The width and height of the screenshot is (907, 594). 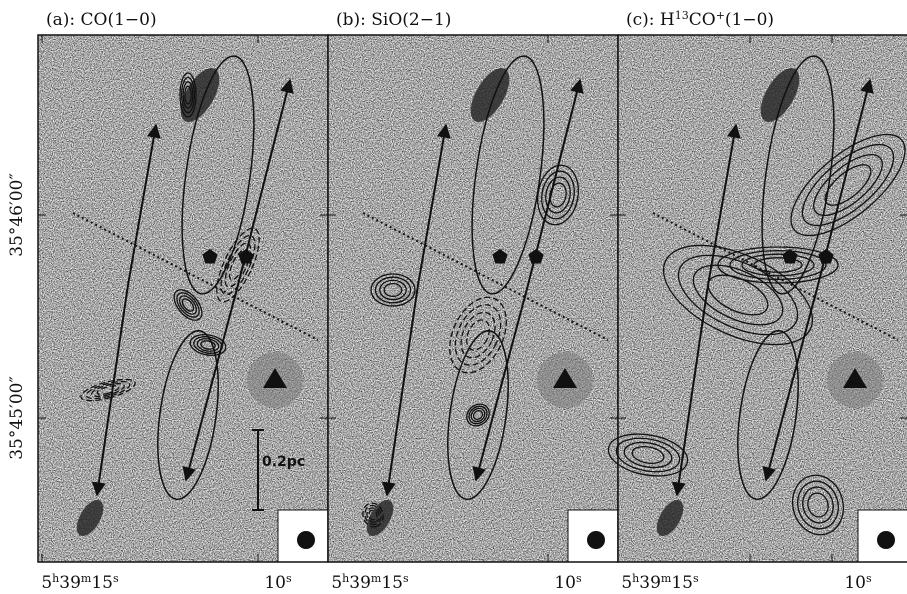 What do you see at coordinates (101, 20) in the screenshot?
I see `label-part: (a): CO(1−0)` at bounding box center [101, 20].